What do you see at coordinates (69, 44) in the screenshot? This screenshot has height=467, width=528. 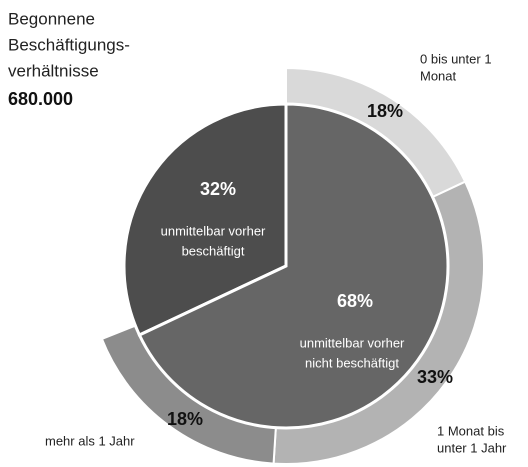 I see `title-line: Beschäftigungs-` at bounding box center [69, 44].